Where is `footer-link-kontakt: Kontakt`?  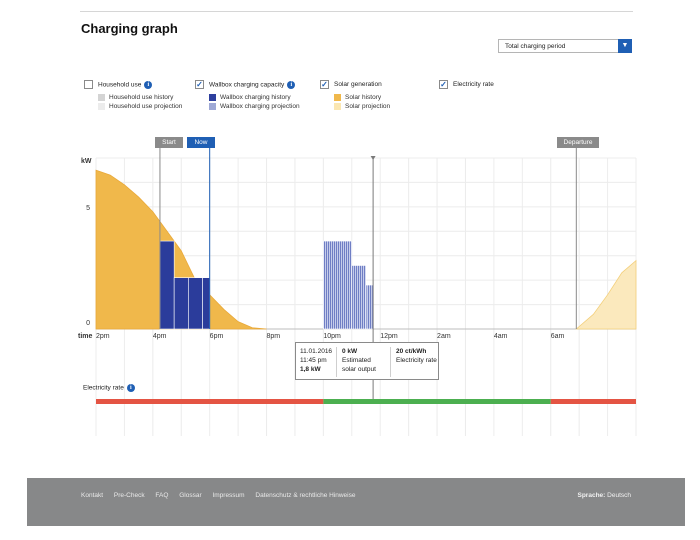 footer-link-kontakt: Kontakt is located at coordinates (92, 495).